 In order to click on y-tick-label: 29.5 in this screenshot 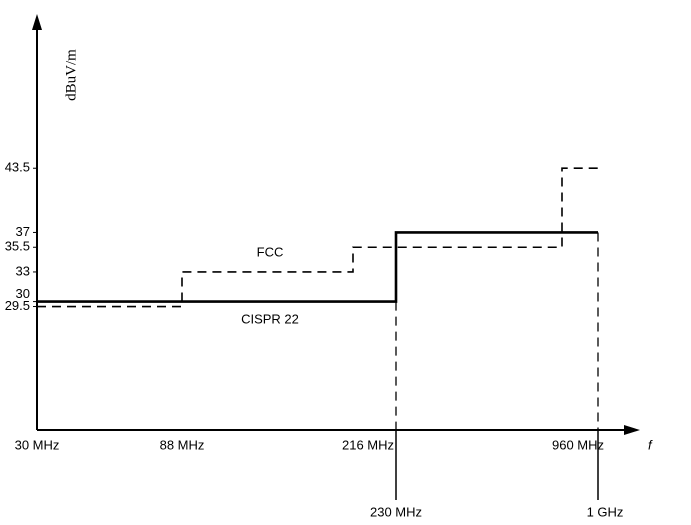, I will do `click(17, 305)`.